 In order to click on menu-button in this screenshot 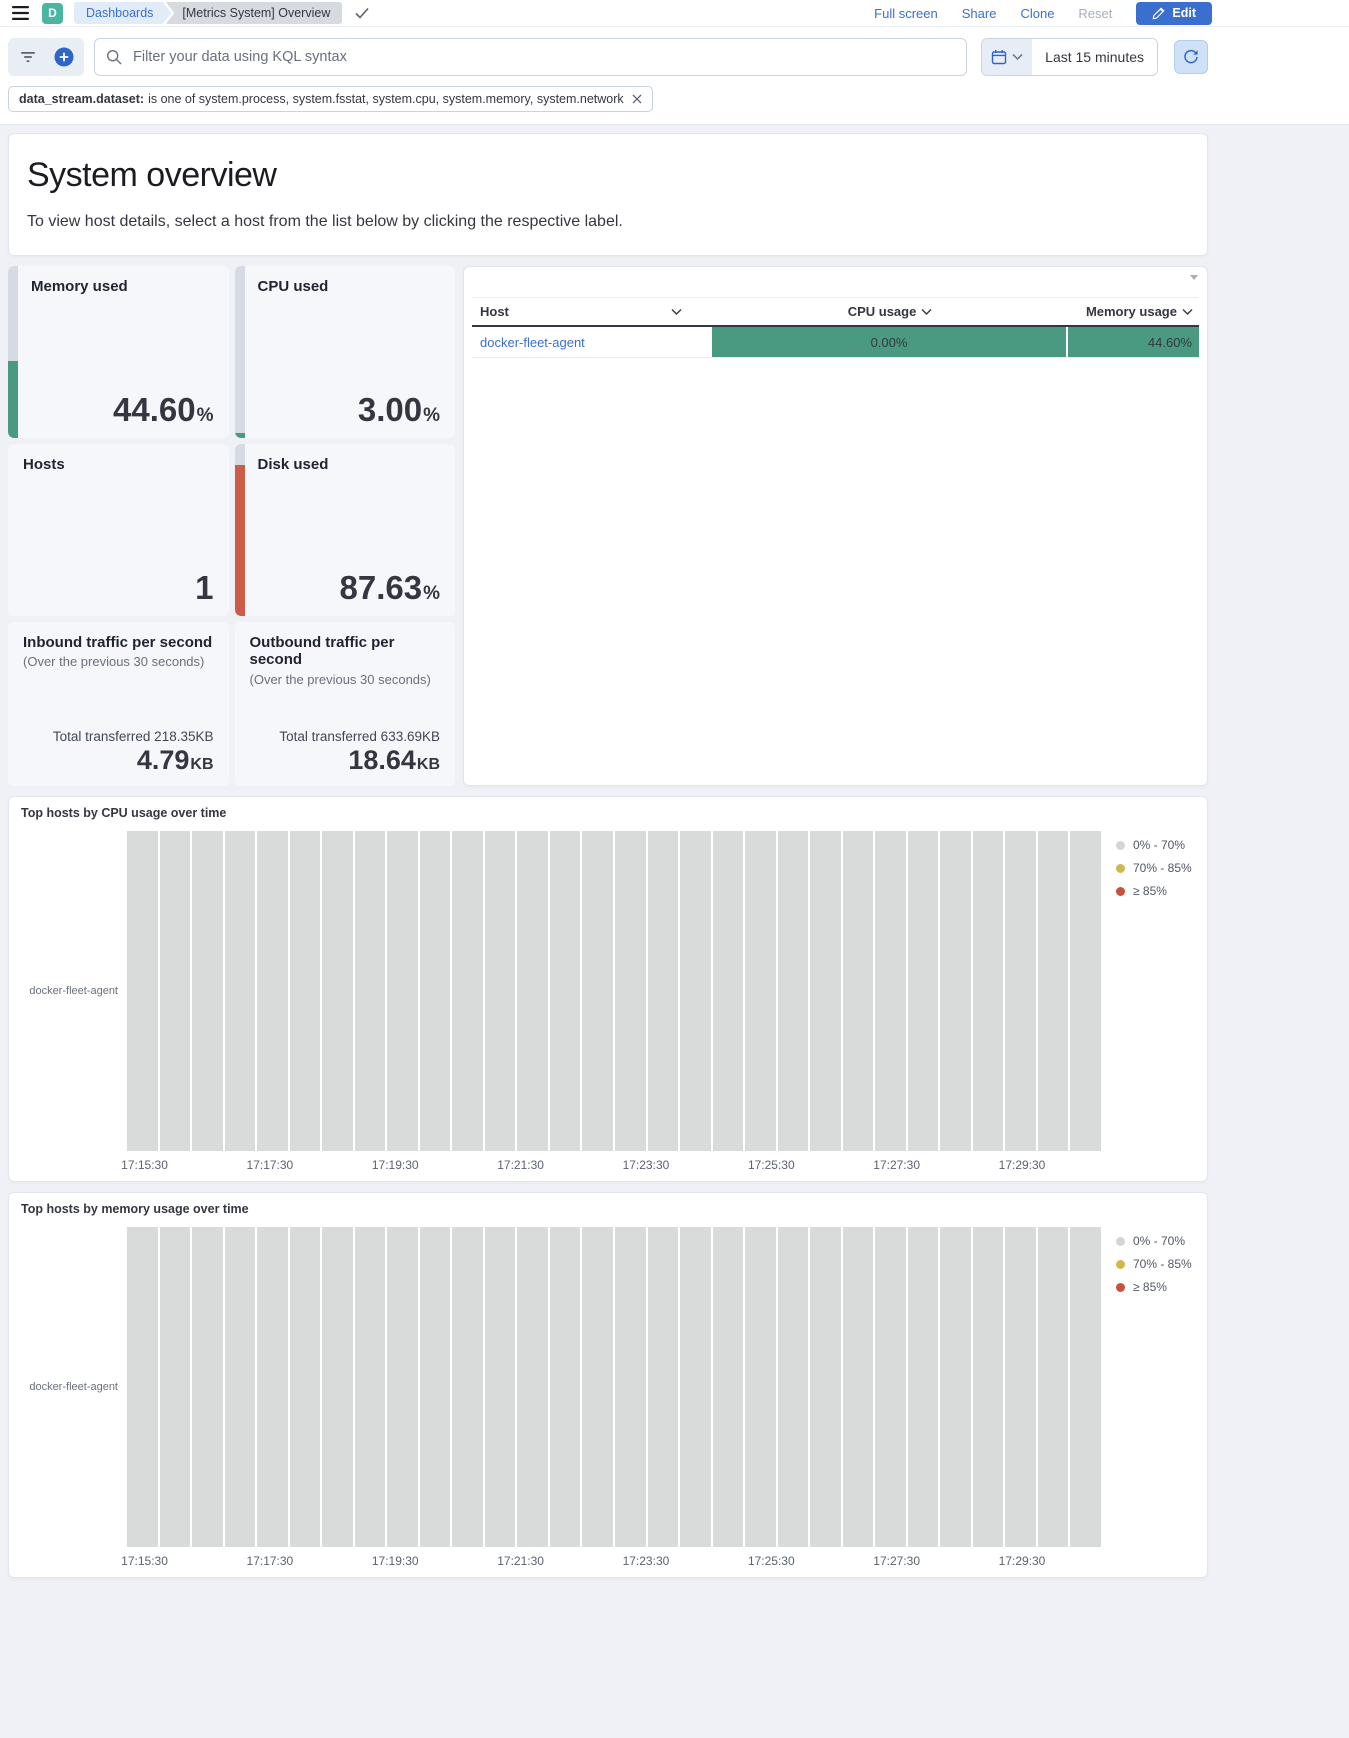, I will do `click(20, 13)`.